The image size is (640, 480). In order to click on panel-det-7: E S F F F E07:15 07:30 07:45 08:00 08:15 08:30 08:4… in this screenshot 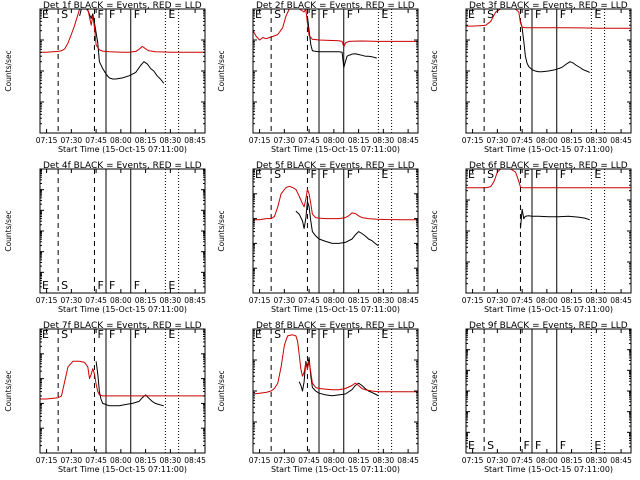, I will do `click(105, 397)`.